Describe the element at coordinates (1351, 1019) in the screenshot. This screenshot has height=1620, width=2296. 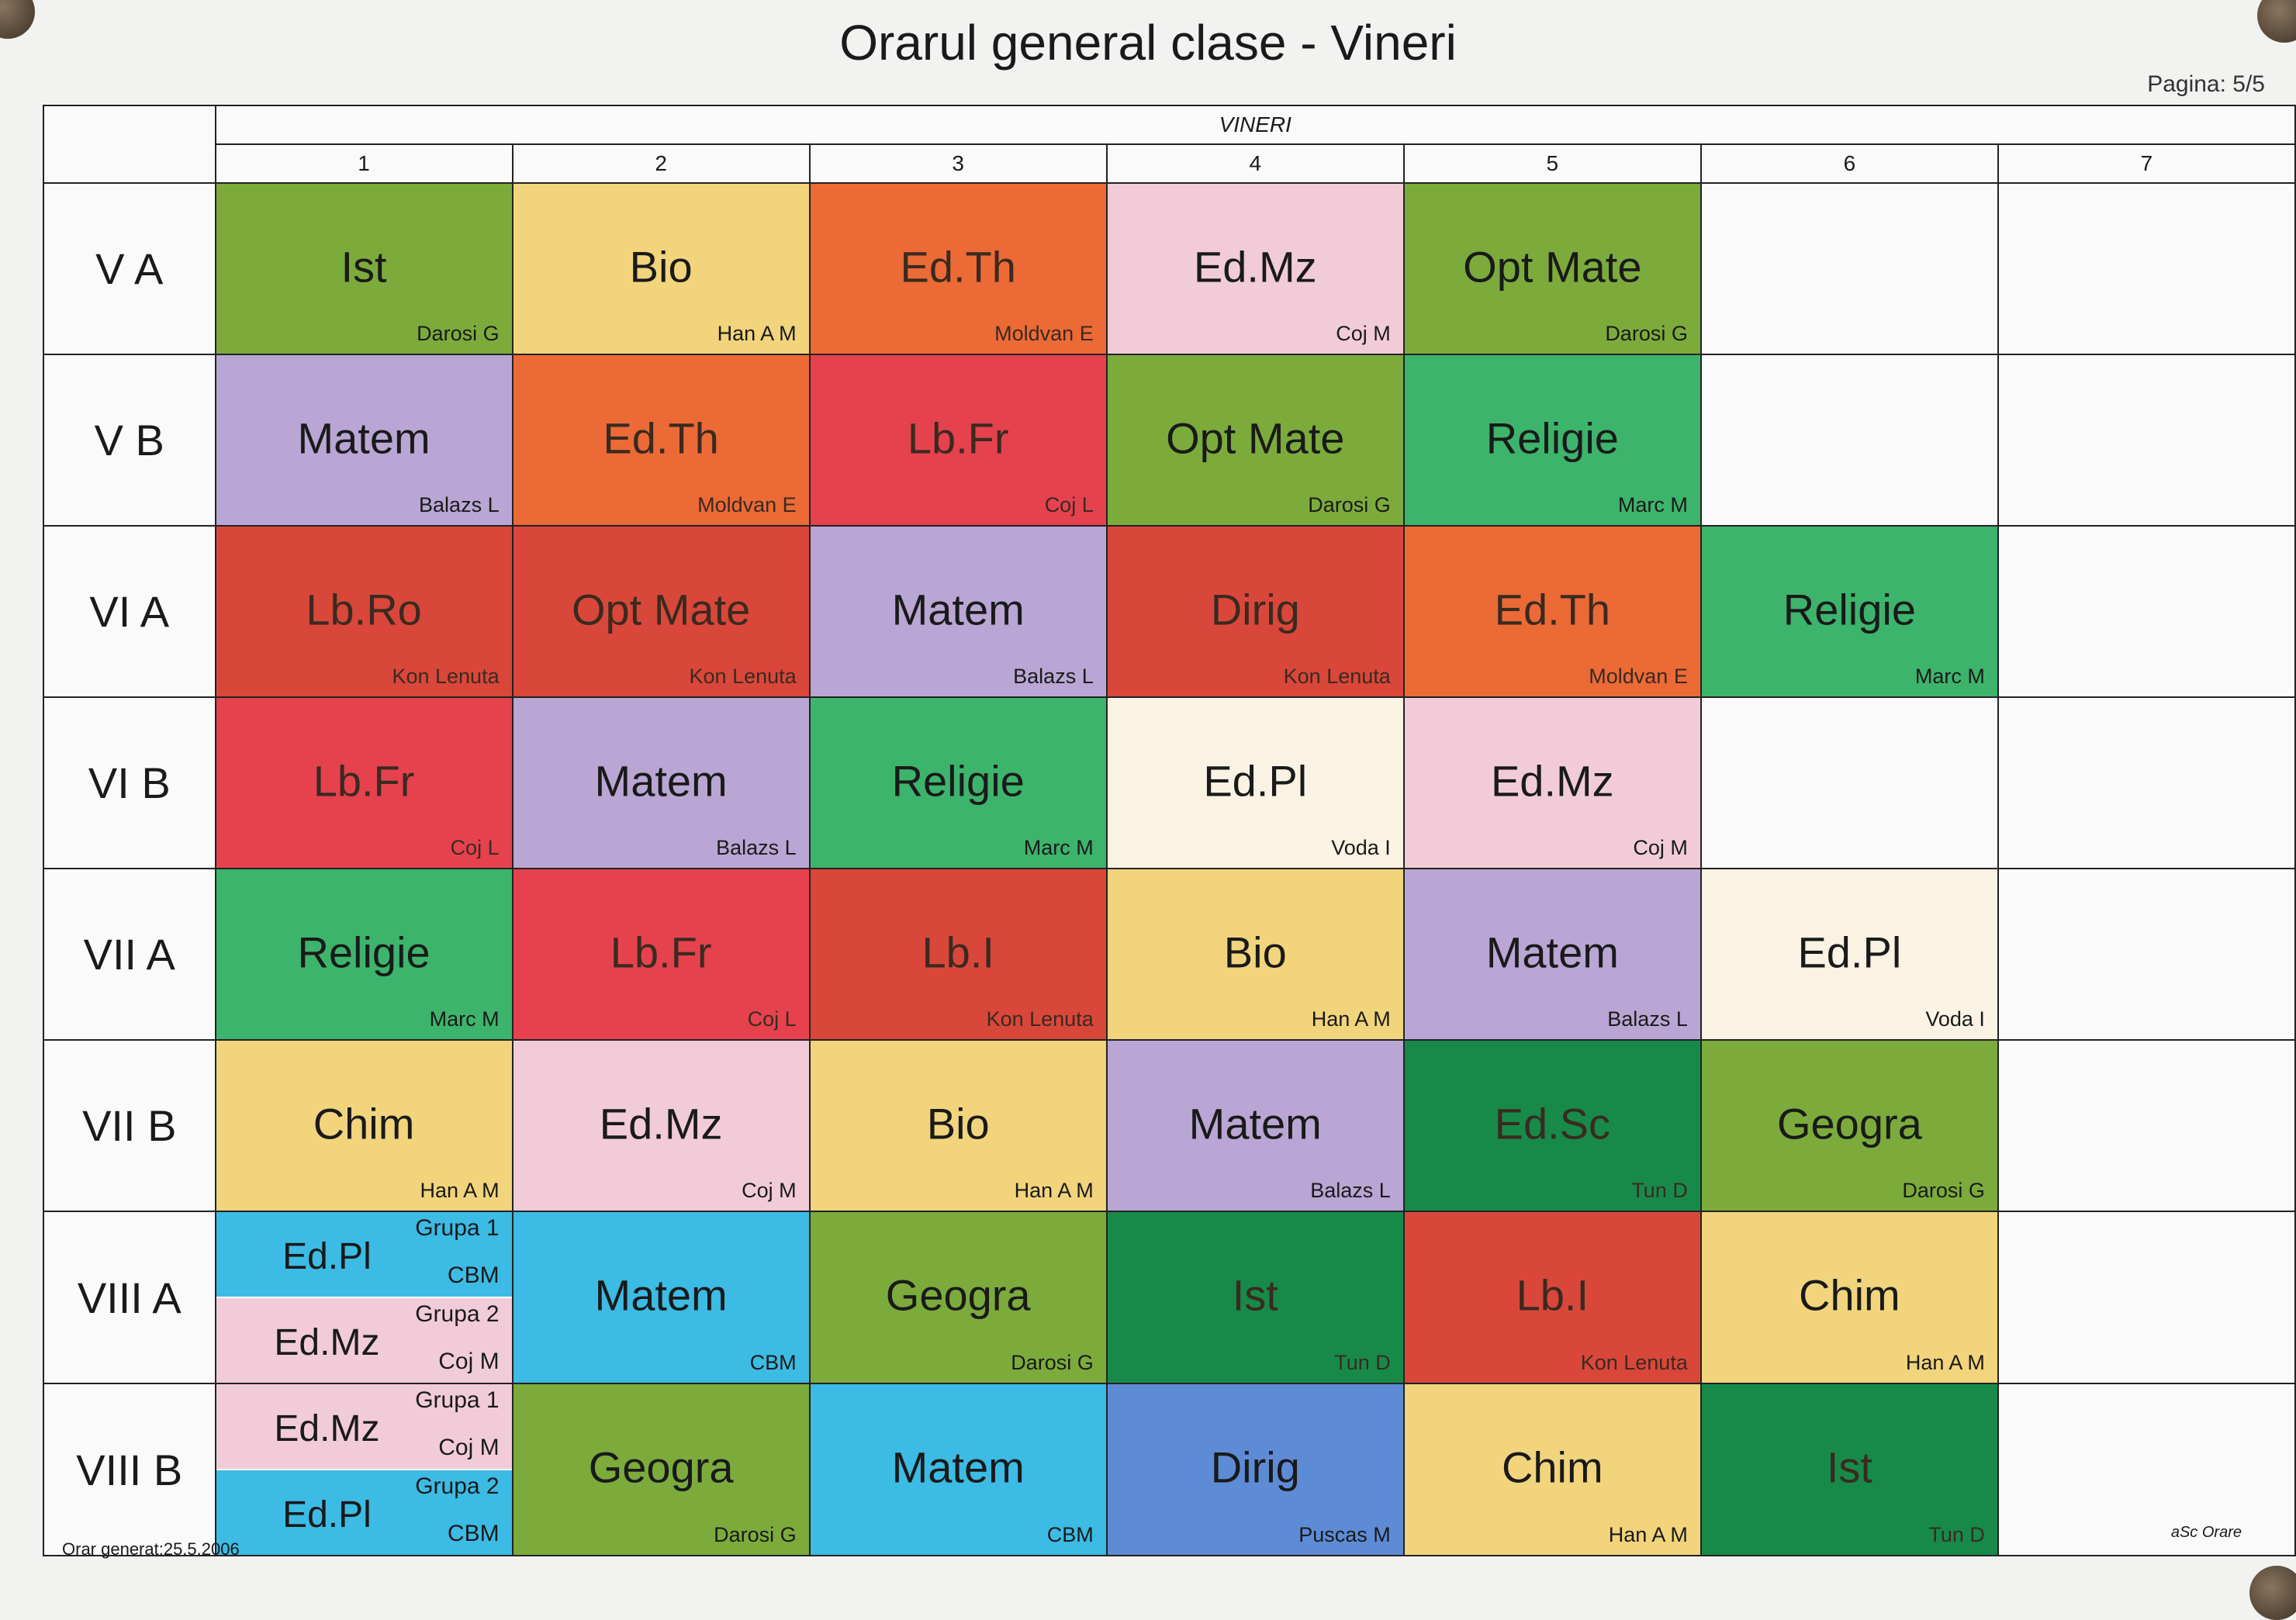
I see `teacher-name: Han A M` at that location.